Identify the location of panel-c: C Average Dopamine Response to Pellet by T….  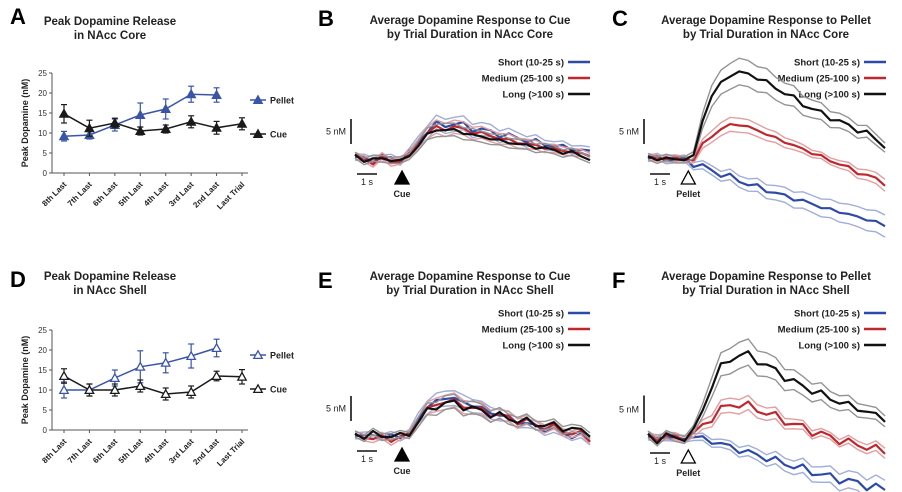
(749, 122).